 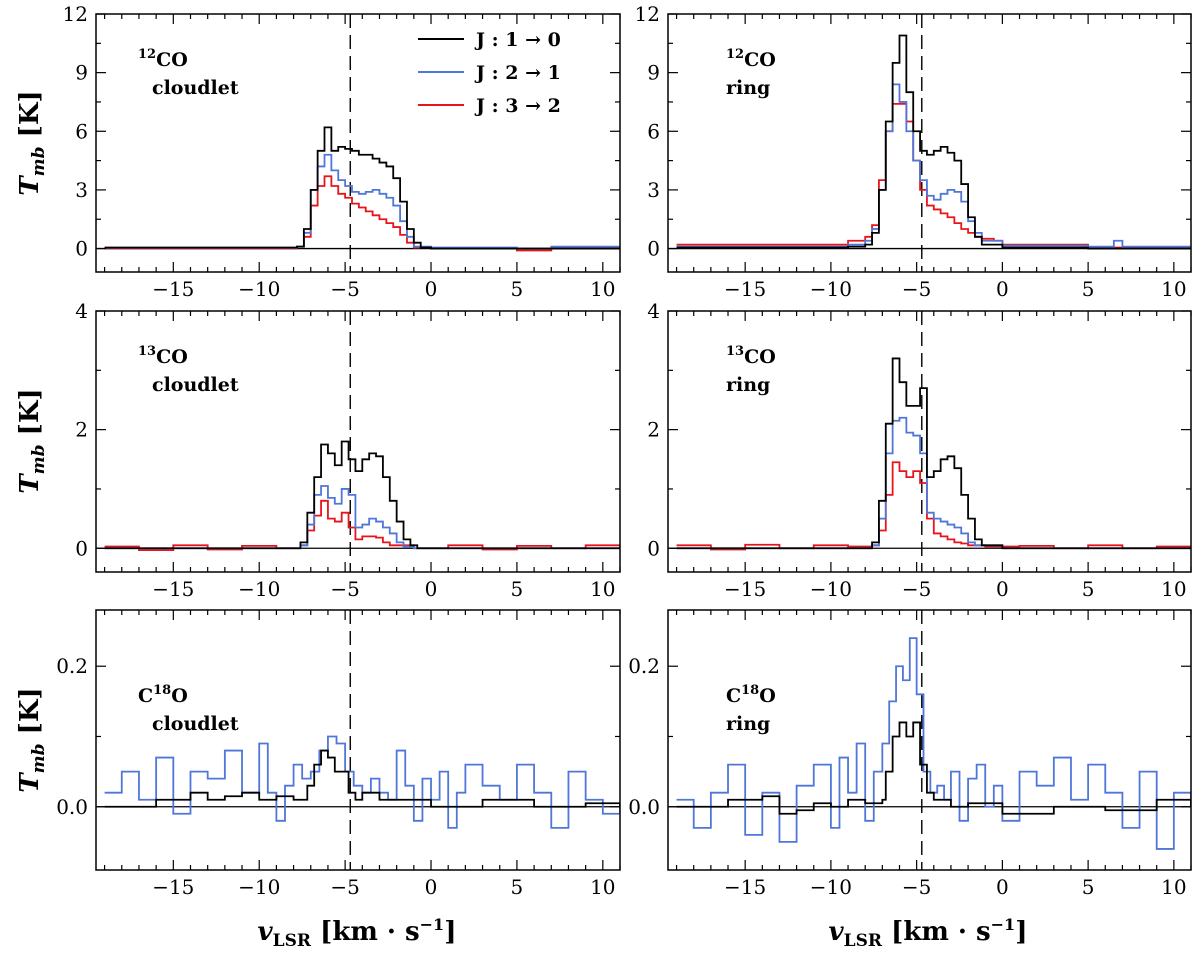 I want to click on panel-5: −15 −10 −5 0 5 10 0.0 0.2 C18O cloudlet, so click(x=338, y=754).